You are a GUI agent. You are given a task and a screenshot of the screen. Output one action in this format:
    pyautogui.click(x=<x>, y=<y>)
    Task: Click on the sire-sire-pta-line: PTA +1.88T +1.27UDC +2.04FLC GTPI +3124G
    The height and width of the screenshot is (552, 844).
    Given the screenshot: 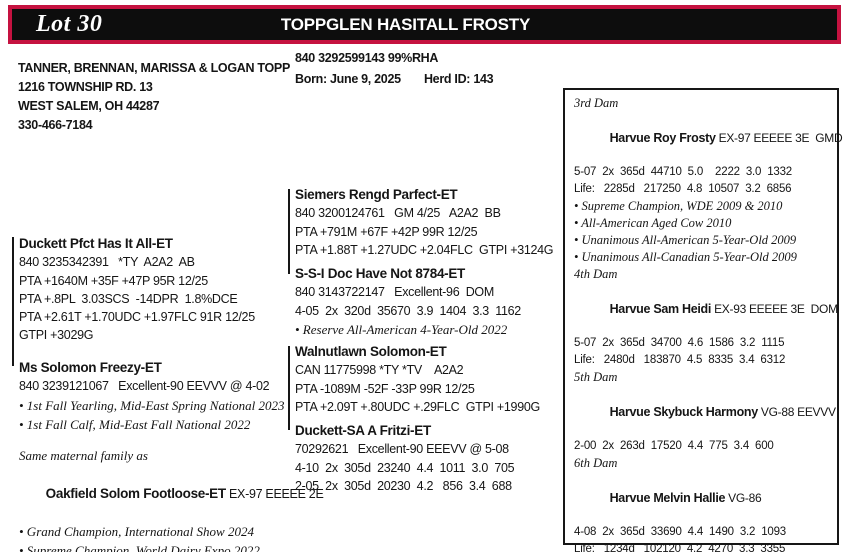 What is the action you would take?
    pyautogui.click(x=424, y=249)
    